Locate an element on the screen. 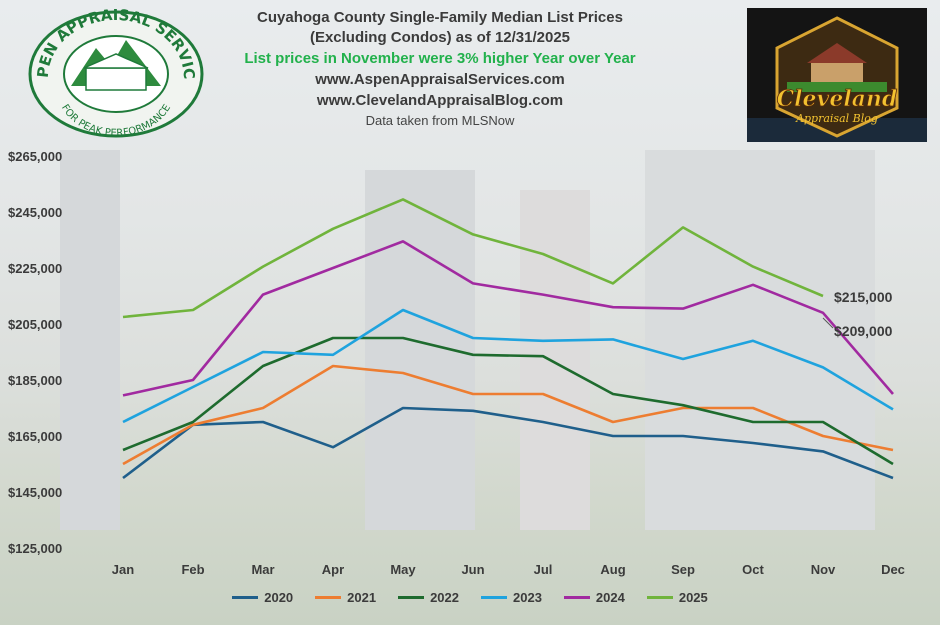 The image size is (940, 625). legend-label: 2023 is located at coordinates (527, 597).